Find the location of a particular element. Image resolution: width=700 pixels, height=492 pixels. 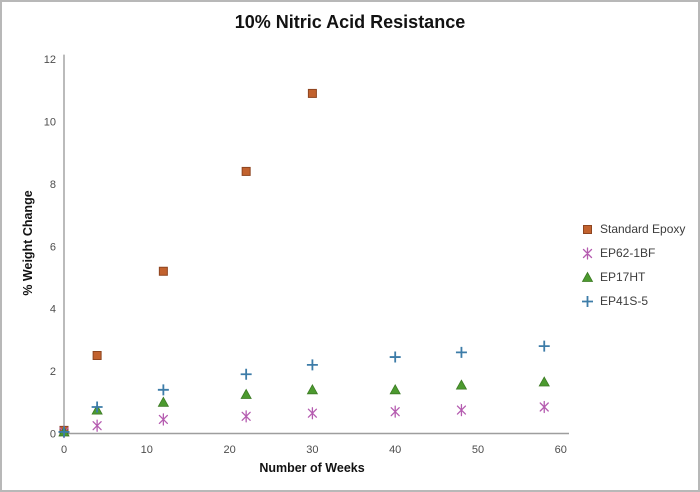

svg-text: 12 is located at coordinates (50, 60).